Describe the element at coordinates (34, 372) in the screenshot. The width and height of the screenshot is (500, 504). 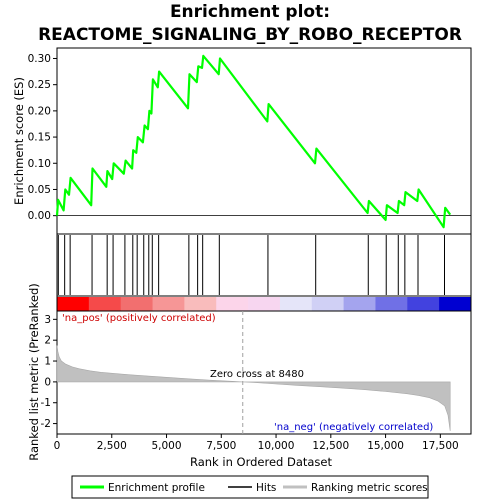
I see `metric-y-axis-label: Ranked list metric (PreRanked)` at that location.